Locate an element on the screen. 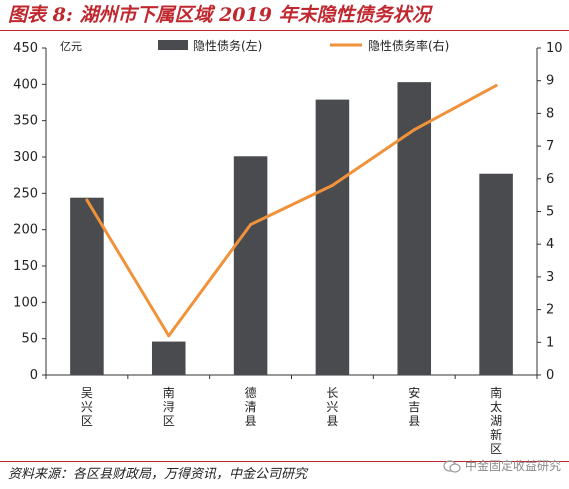 The height and width of the screenshot is (489, 569). watermark-text: 中金固定收益研究 is located at coordinates (512, 466).